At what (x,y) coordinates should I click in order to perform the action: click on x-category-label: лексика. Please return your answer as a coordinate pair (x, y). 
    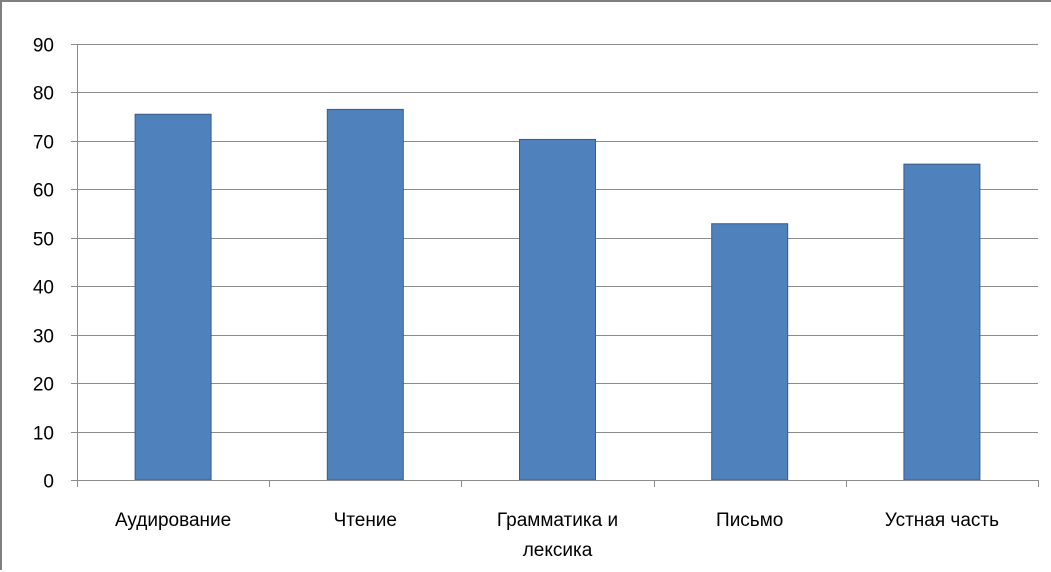
    Looking at the image, I should click on (558, 550).